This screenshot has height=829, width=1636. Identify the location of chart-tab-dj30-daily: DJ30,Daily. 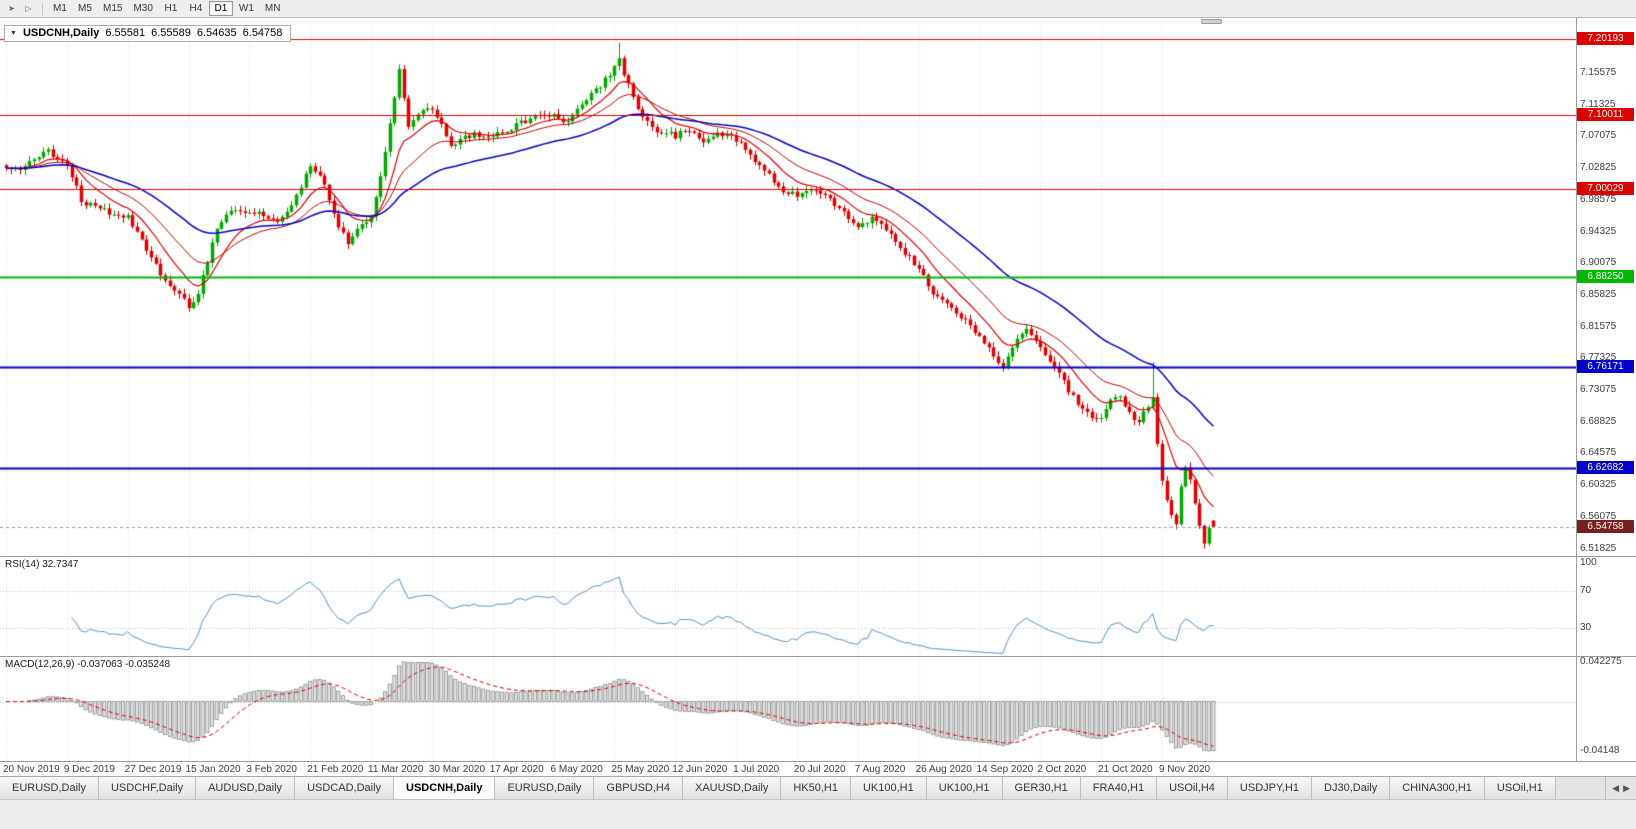
(1351, 788).